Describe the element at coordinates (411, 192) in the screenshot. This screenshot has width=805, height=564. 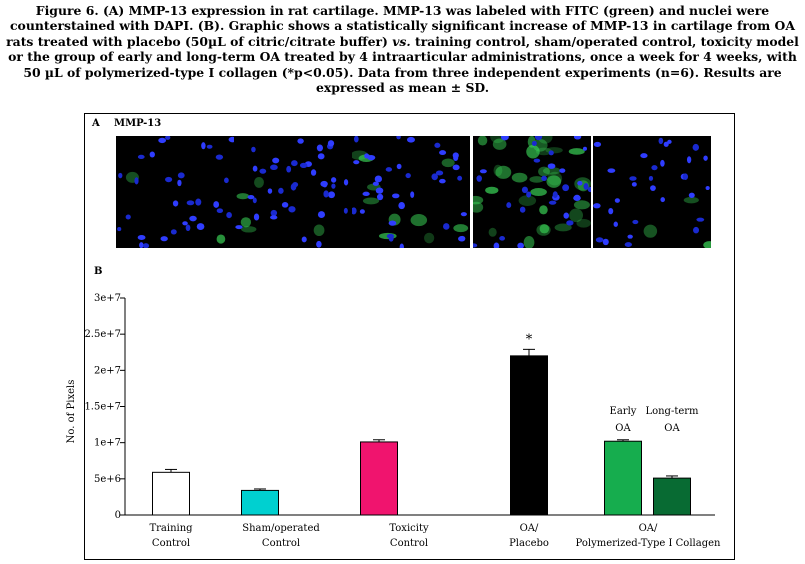
I see `micrograph-toxicity` at that location.